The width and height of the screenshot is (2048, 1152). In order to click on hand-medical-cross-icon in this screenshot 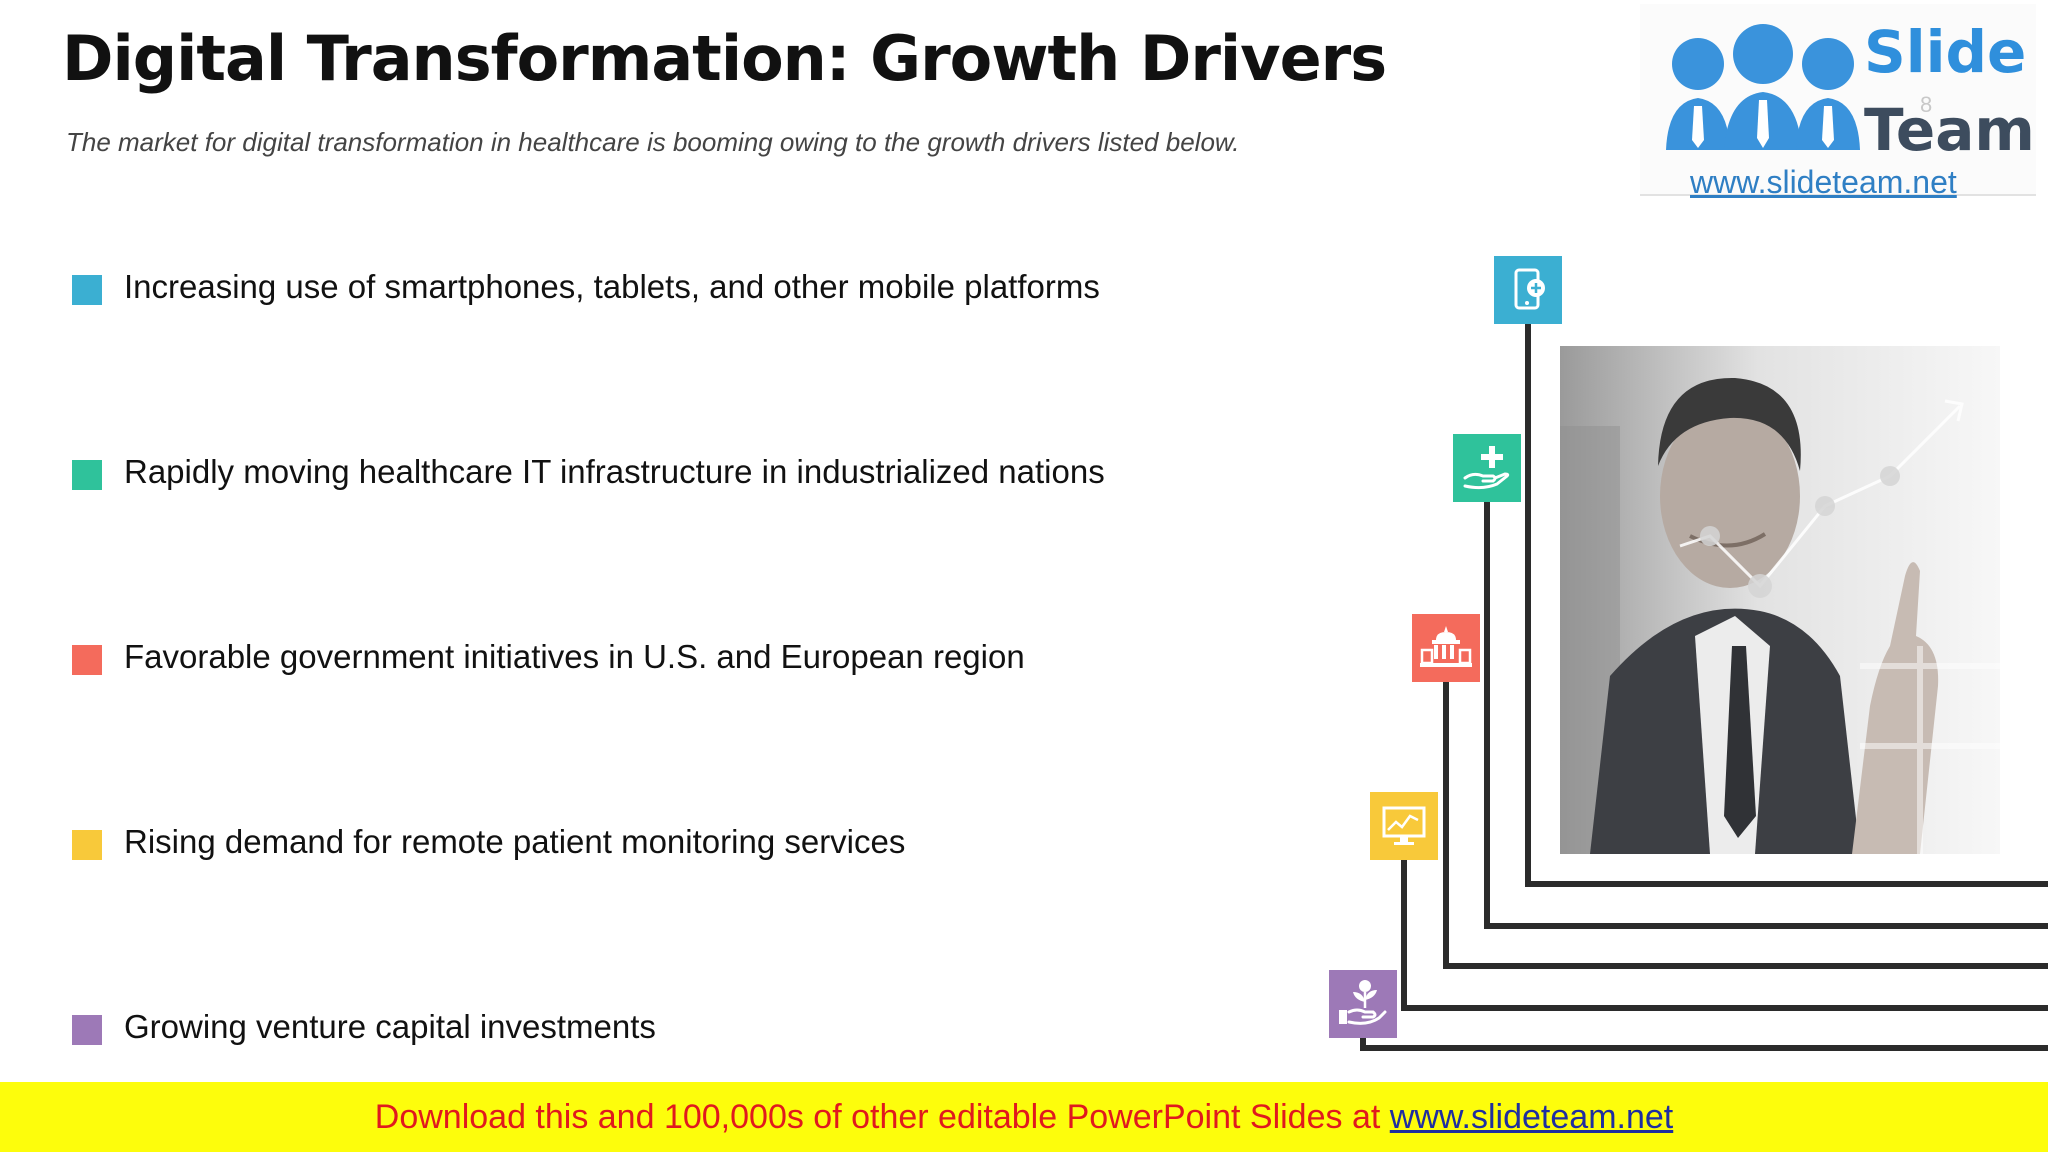, I will do `click(1486, 468)`.